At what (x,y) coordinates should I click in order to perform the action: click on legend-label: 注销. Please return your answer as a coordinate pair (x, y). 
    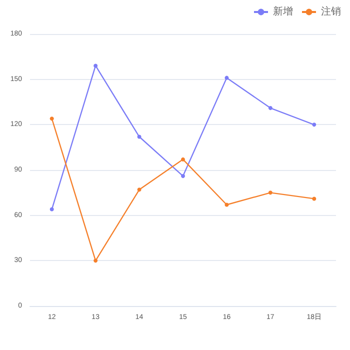
    Looking at the image, I should click on (331, 12).